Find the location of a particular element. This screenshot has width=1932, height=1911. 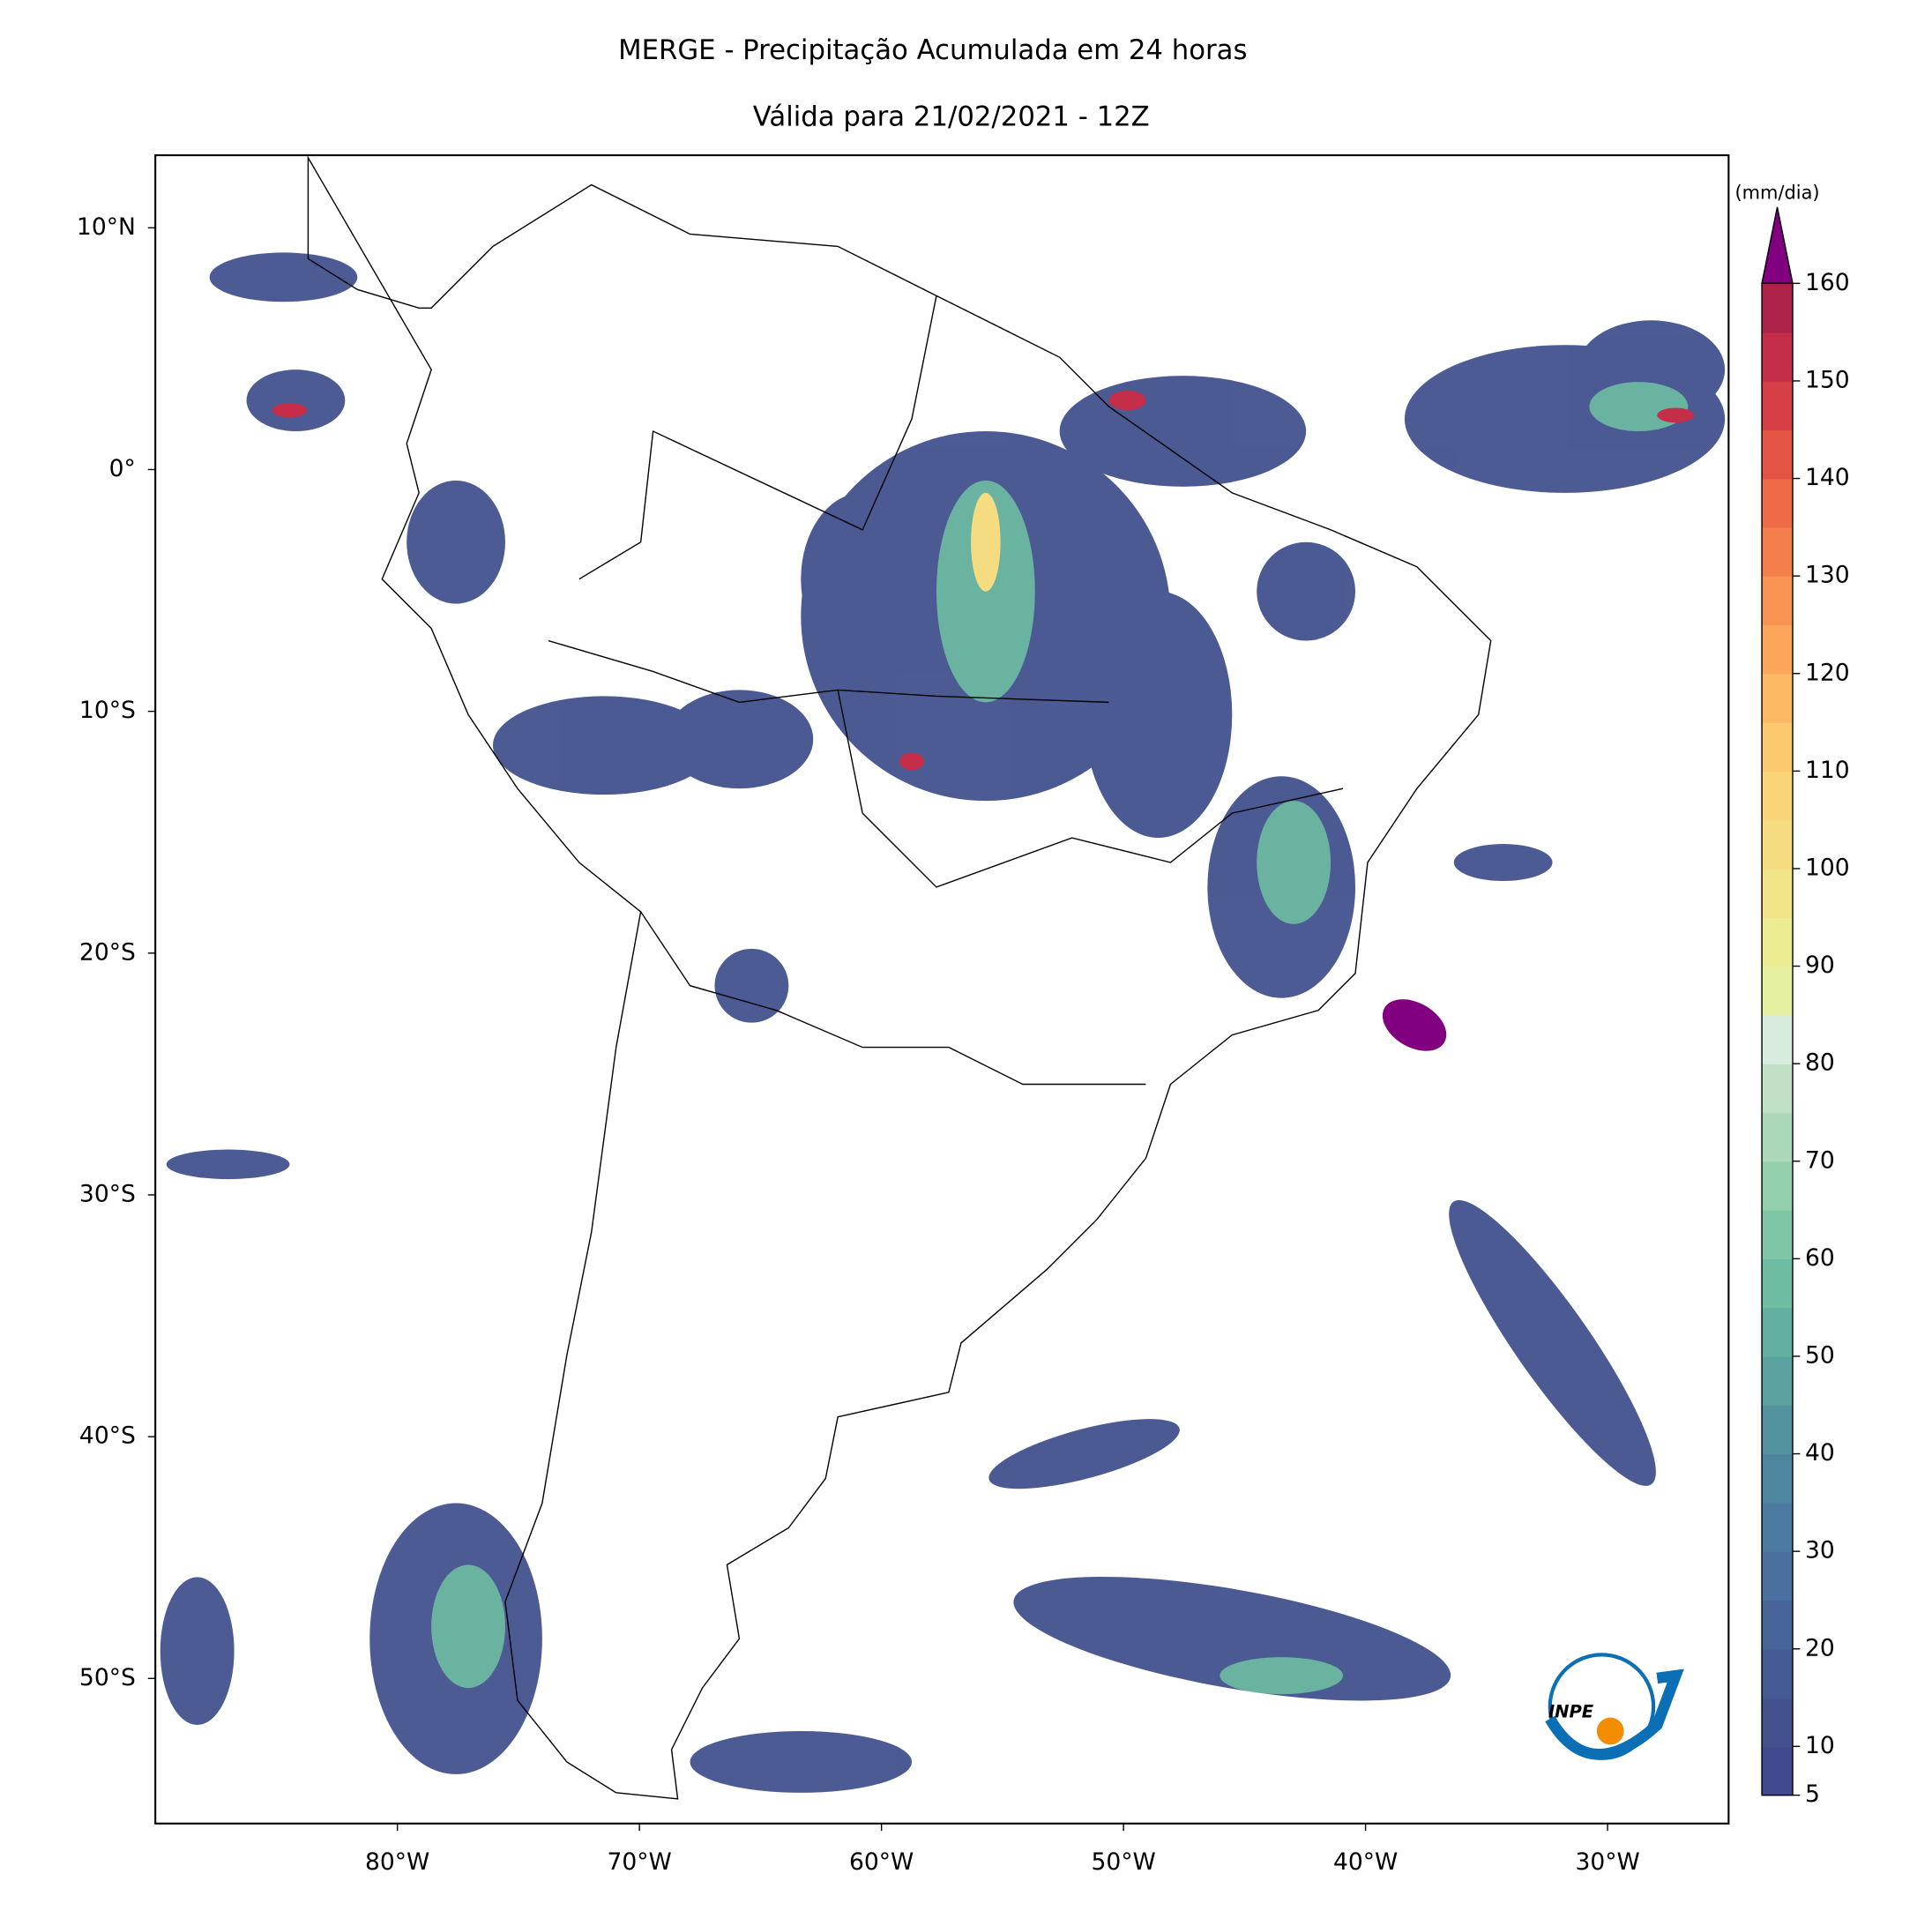

x-tick-label: 30°W is located at coordinates (1607, 1862).